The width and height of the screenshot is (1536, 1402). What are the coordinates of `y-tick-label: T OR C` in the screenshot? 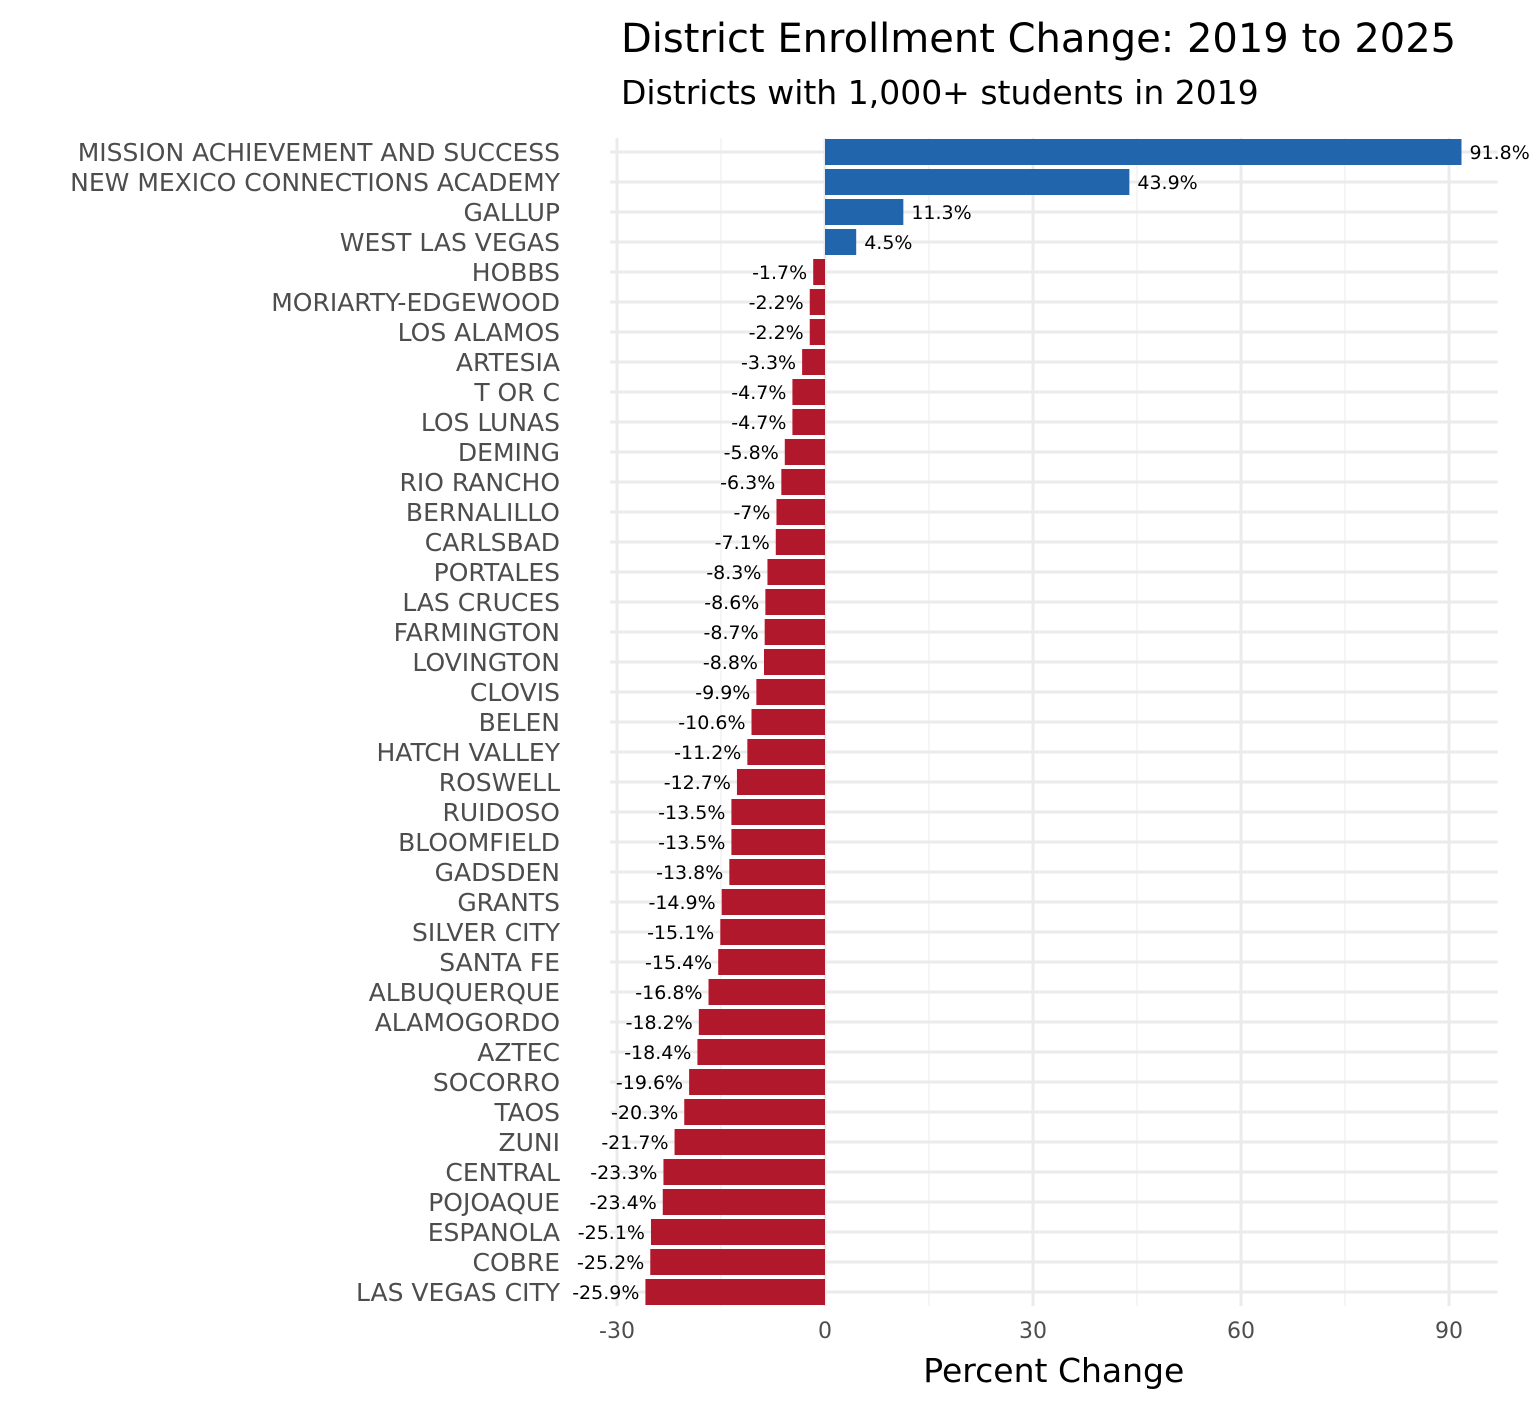 It's located at (516, 392).